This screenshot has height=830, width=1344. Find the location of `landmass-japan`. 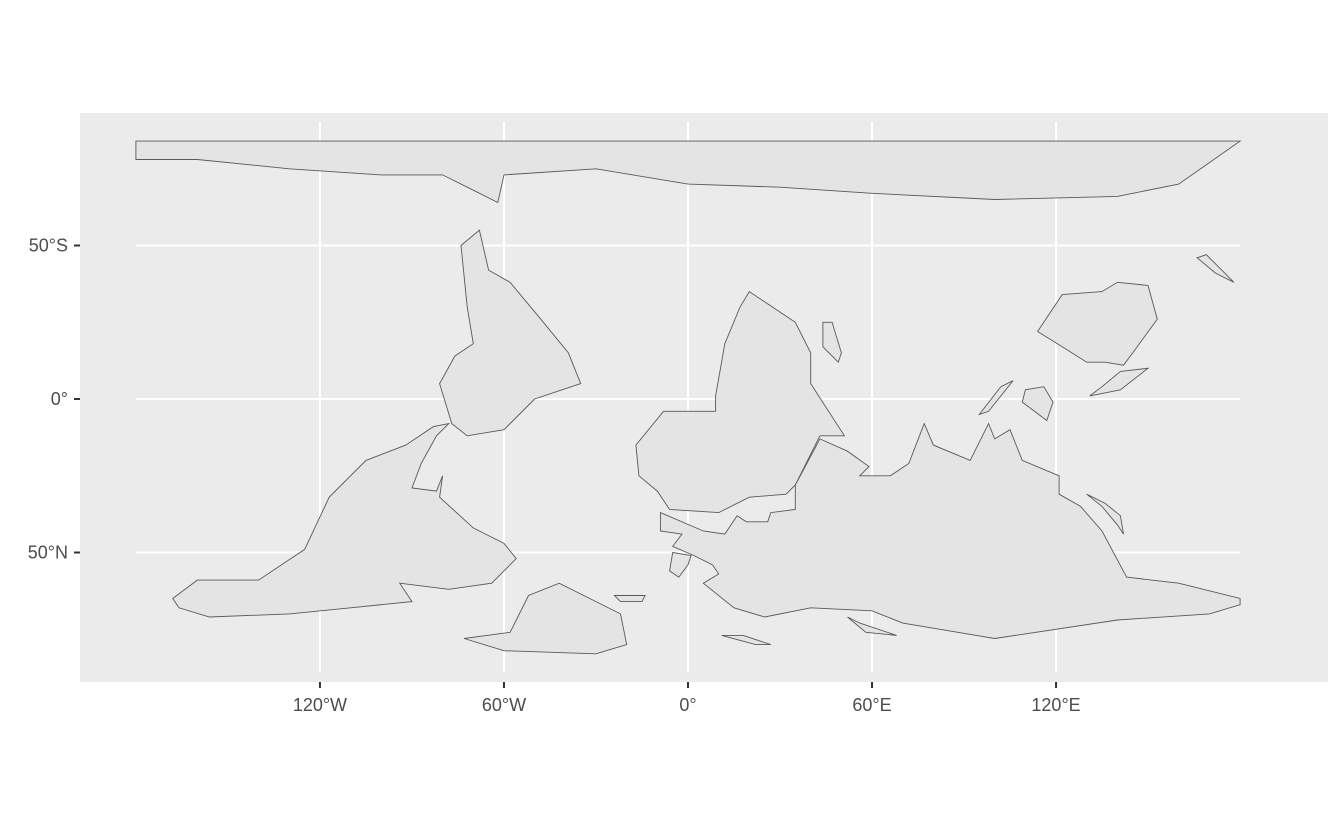

landmass-japan is located at coordinates (1105, 514).